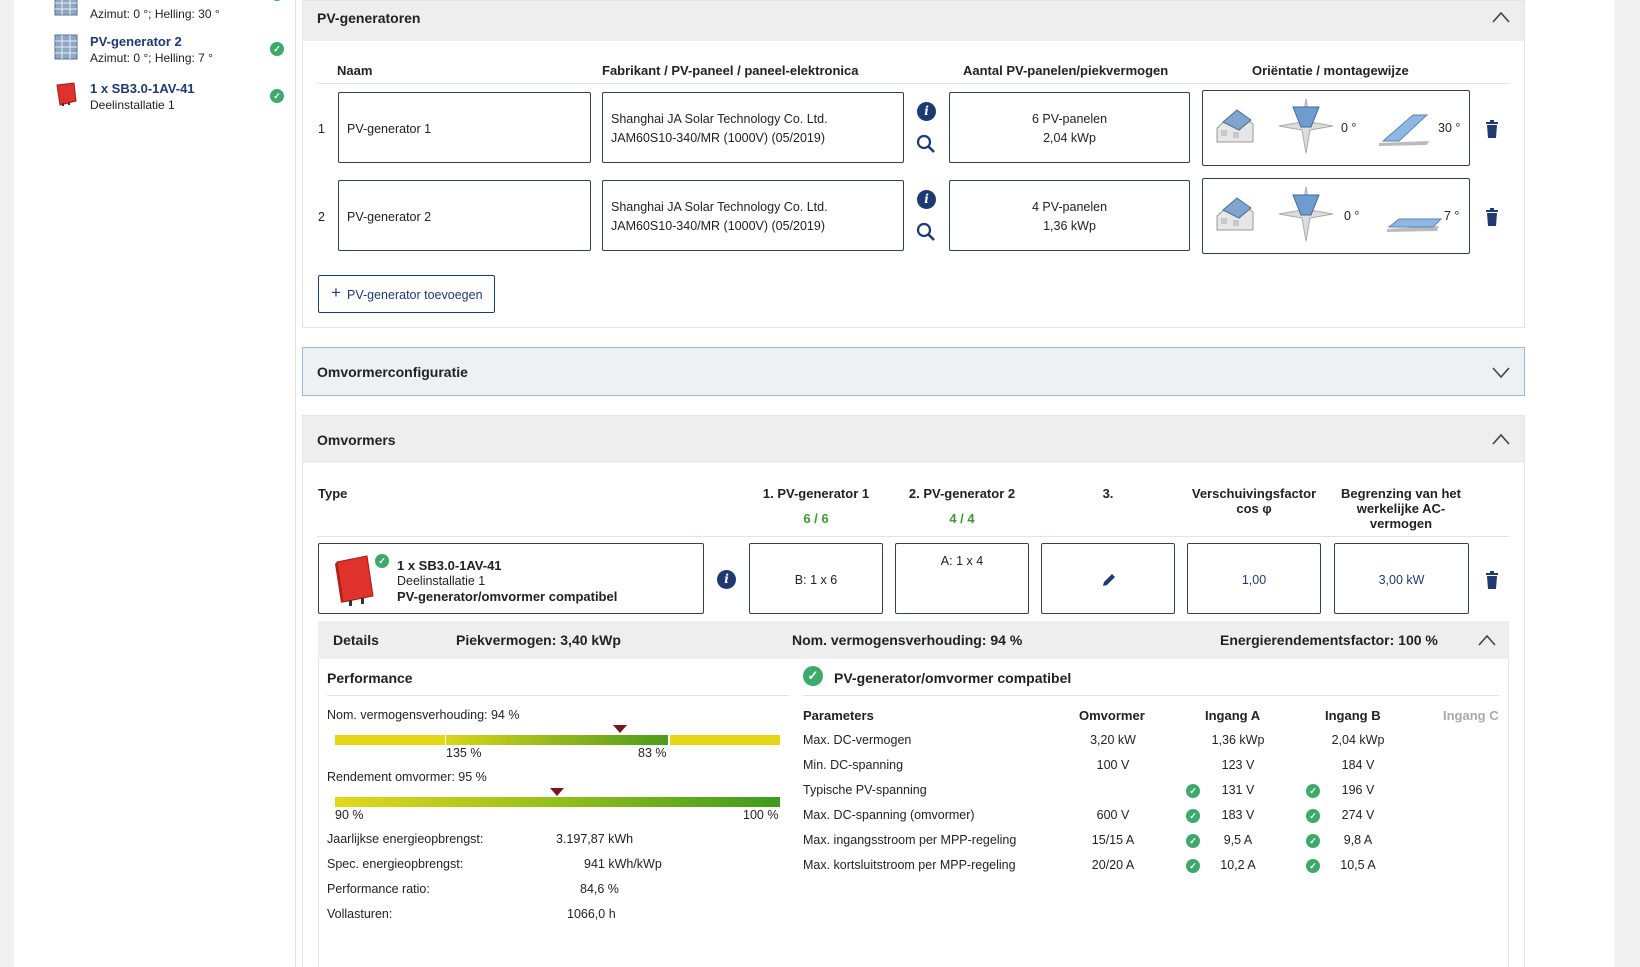 This screenshot has height=967, width=1640. Describe the element at coordinates (913, 371) in the screenshot. I see `inverter-configuration-panel: Omvormerconfiguratie` at that location.